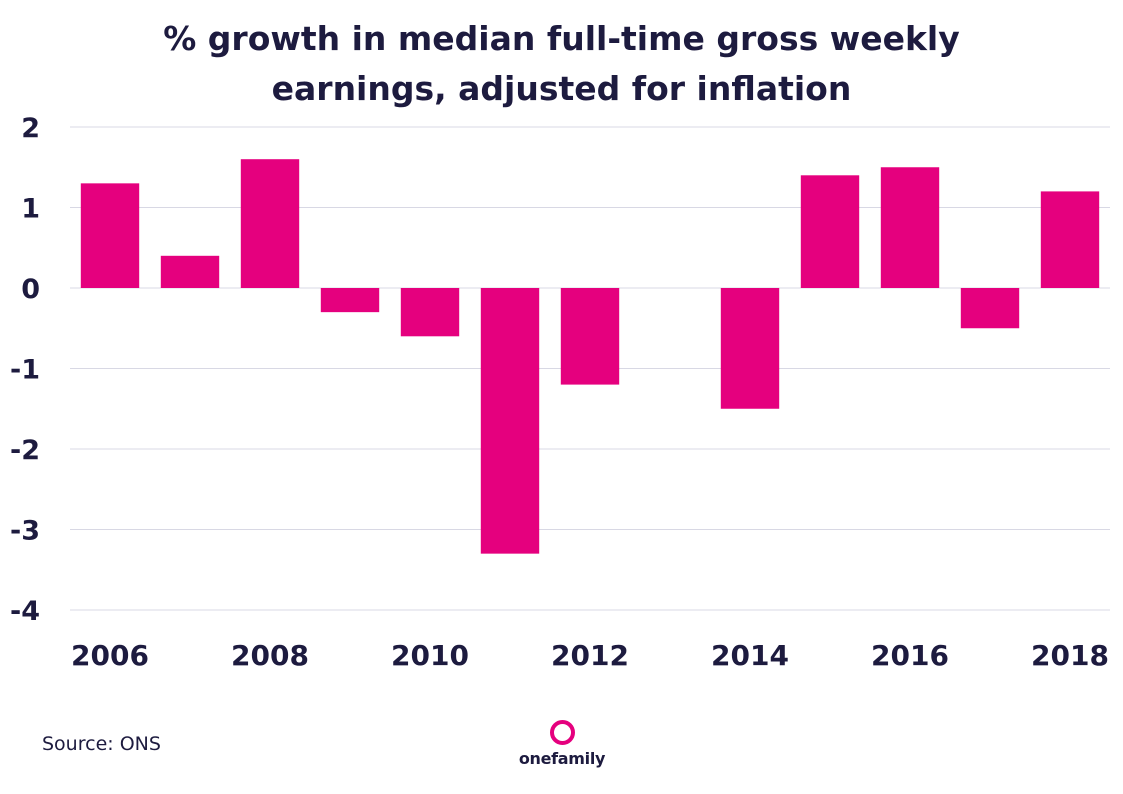 The image size is (1123, 794). I want to click on bar-2007, so click(190, 271).